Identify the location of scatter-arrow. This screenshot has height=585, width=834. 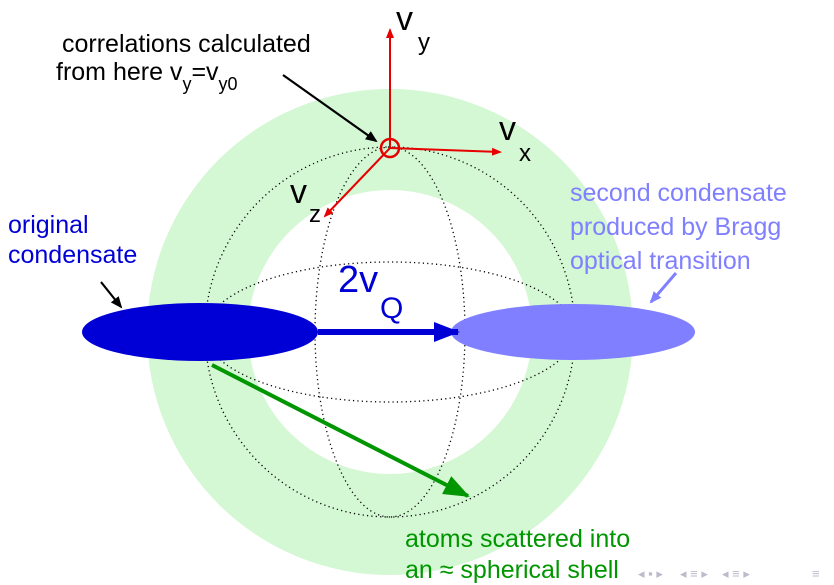
(340, 430).